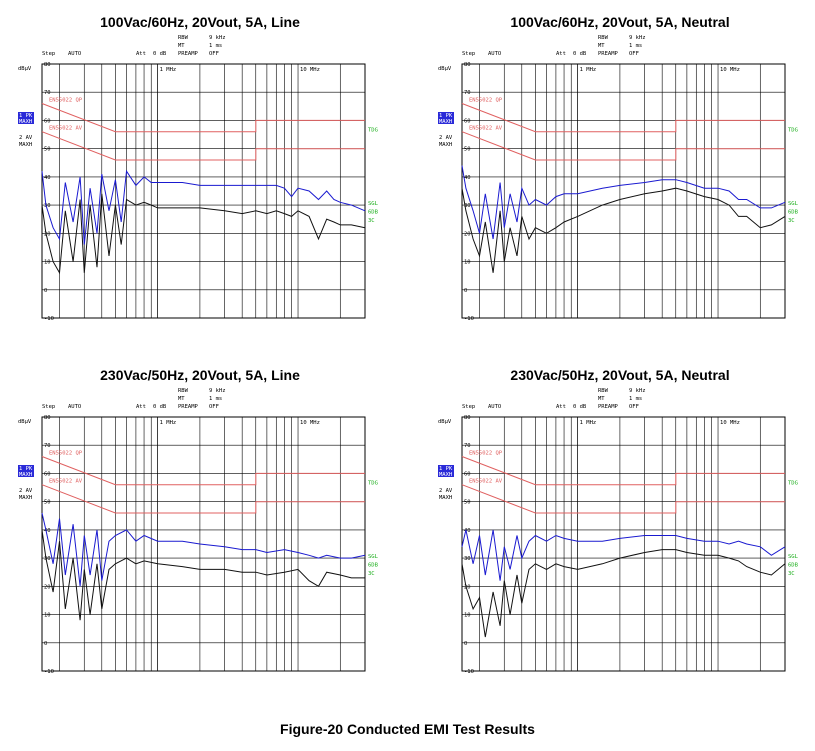  Describe the element at coordinates (620, 22) in the screenshot. I see `chart-title: 100Vac/60Hz, 20Vout, 5A, Neutral` at that location.